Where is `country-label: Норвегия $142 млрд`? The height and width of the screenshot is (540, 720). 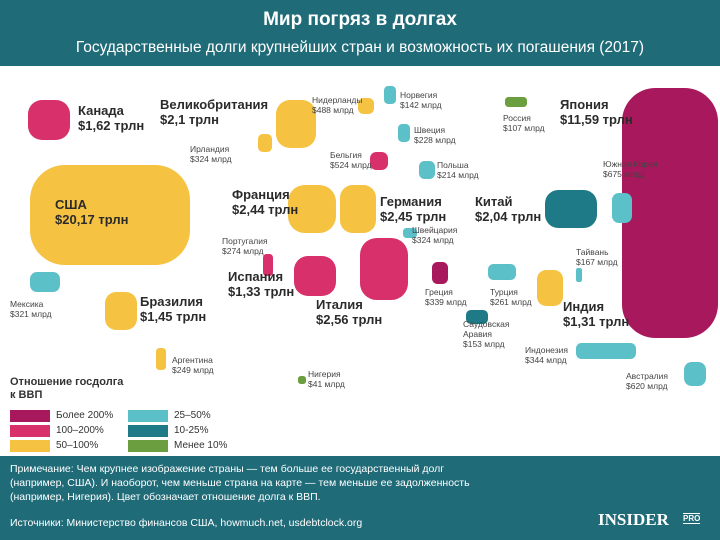 country-label: Норвегия $142 млрд is located at coordinates (430, 100).